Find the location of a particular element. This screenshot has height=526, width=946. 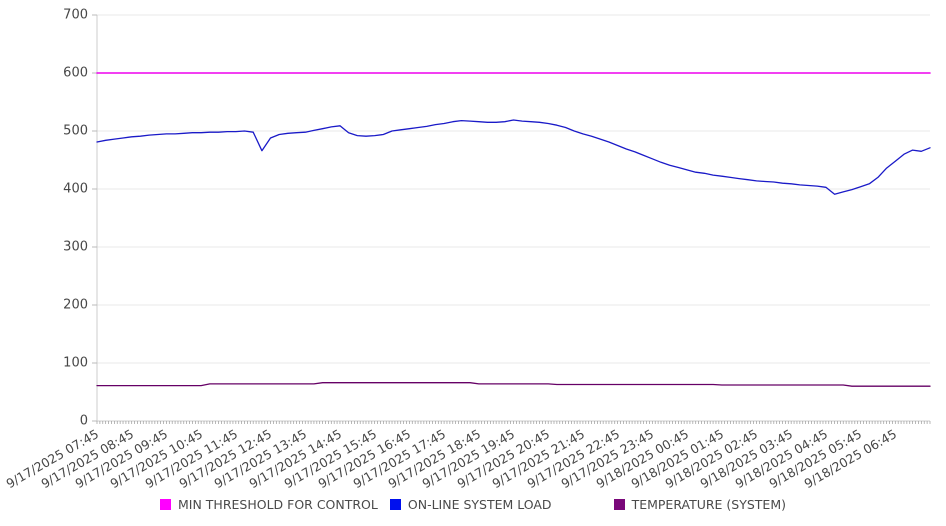

legend-item-temperature-system: TEMPERATURE (SYSTEM) is located at coordinates (699, 504).